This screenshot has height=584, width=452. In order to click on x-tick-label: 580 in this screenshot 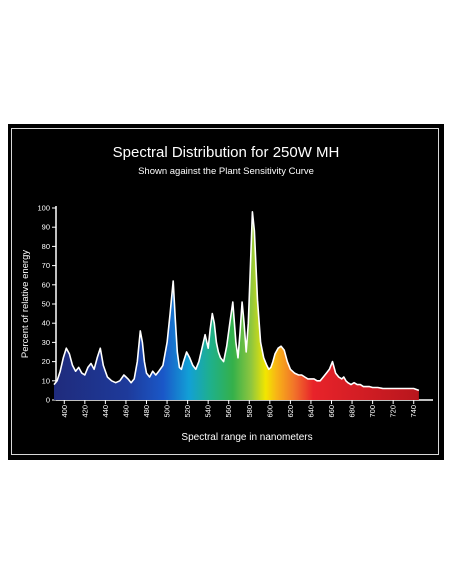, I will do `click(249, 411)`.